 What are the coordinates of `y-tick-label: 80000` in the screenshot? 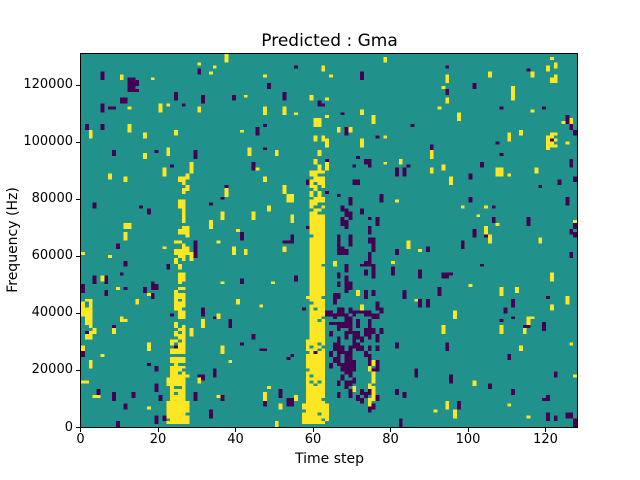 It's located at (52, 199).